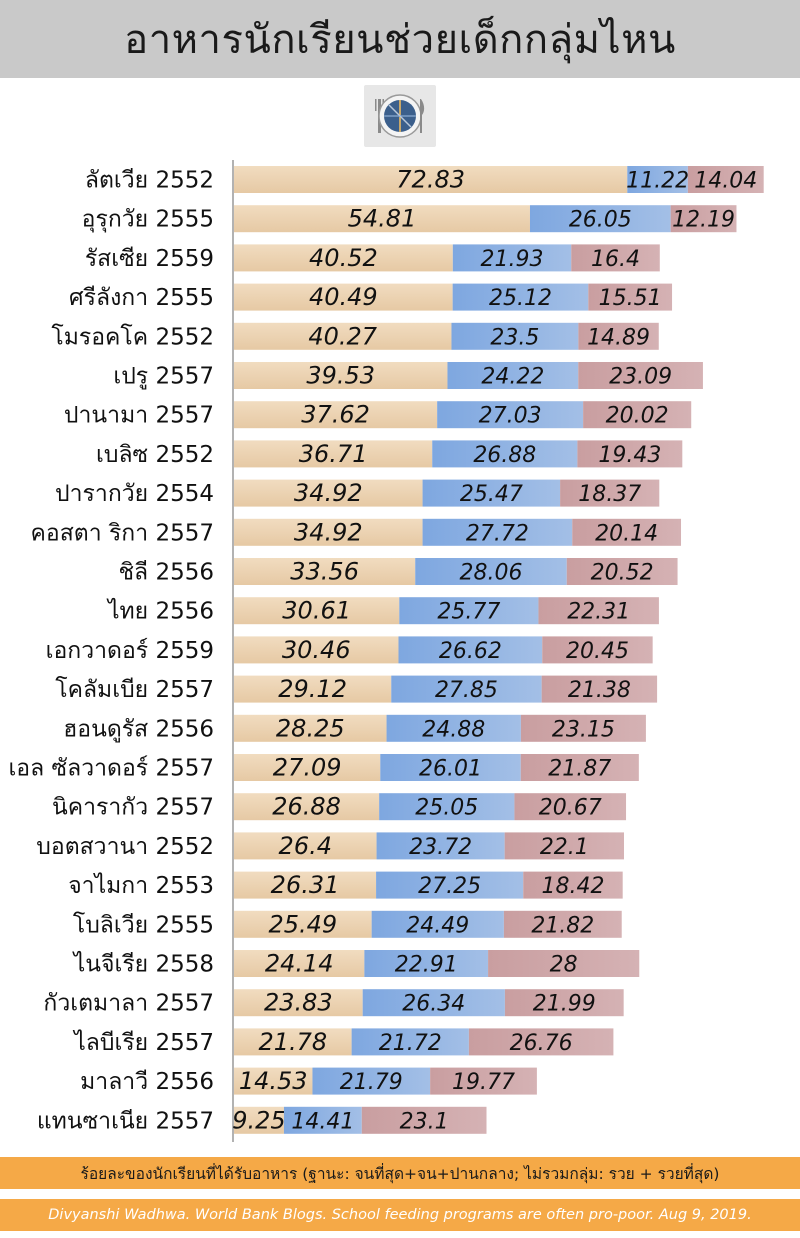 The height and width of the screenshot is (1238, 800). Describe the element at coordinates (491, 494) in the screenshot. I see `data-label-segment-2: 25.47` at that location.